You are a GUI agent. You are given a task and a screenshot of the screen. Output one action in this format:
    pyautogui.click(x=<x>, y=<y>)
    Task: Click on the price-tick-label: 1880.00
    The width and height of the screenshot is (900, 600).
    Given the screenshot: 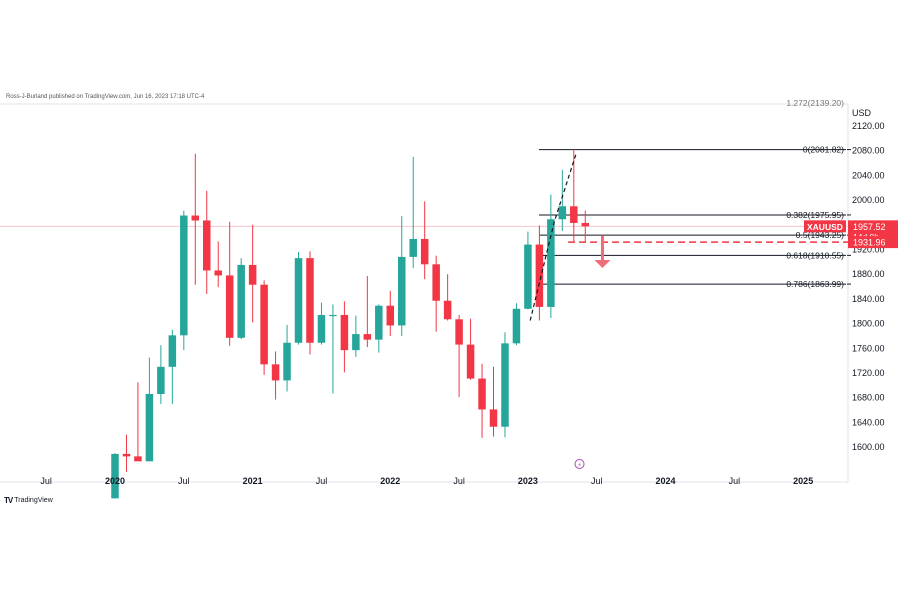 What is the action you would take?
    pyautogui.click(x=868, y=274)
    